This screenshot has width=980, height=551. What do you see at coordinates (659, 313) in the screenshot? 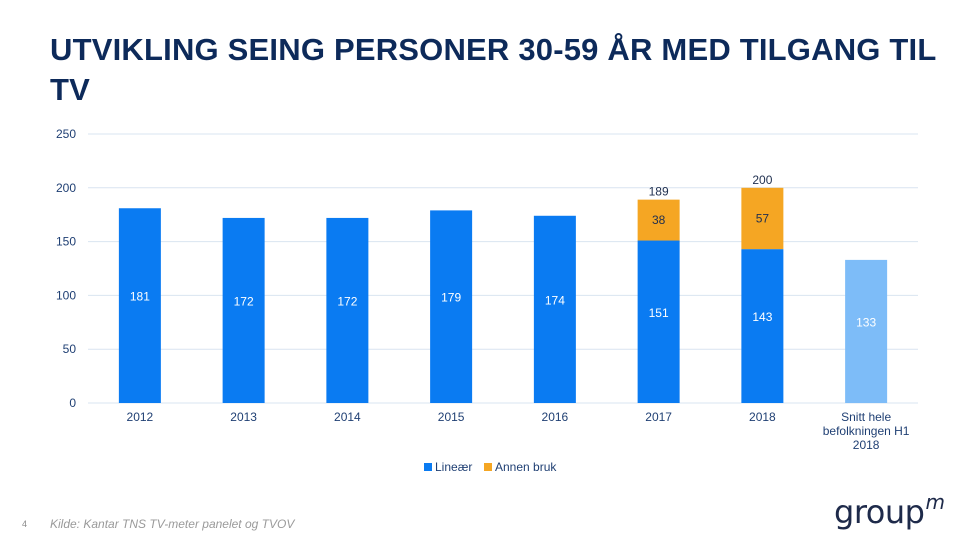
I see `data-label-linear: 151` at bounding box center [659, 313].